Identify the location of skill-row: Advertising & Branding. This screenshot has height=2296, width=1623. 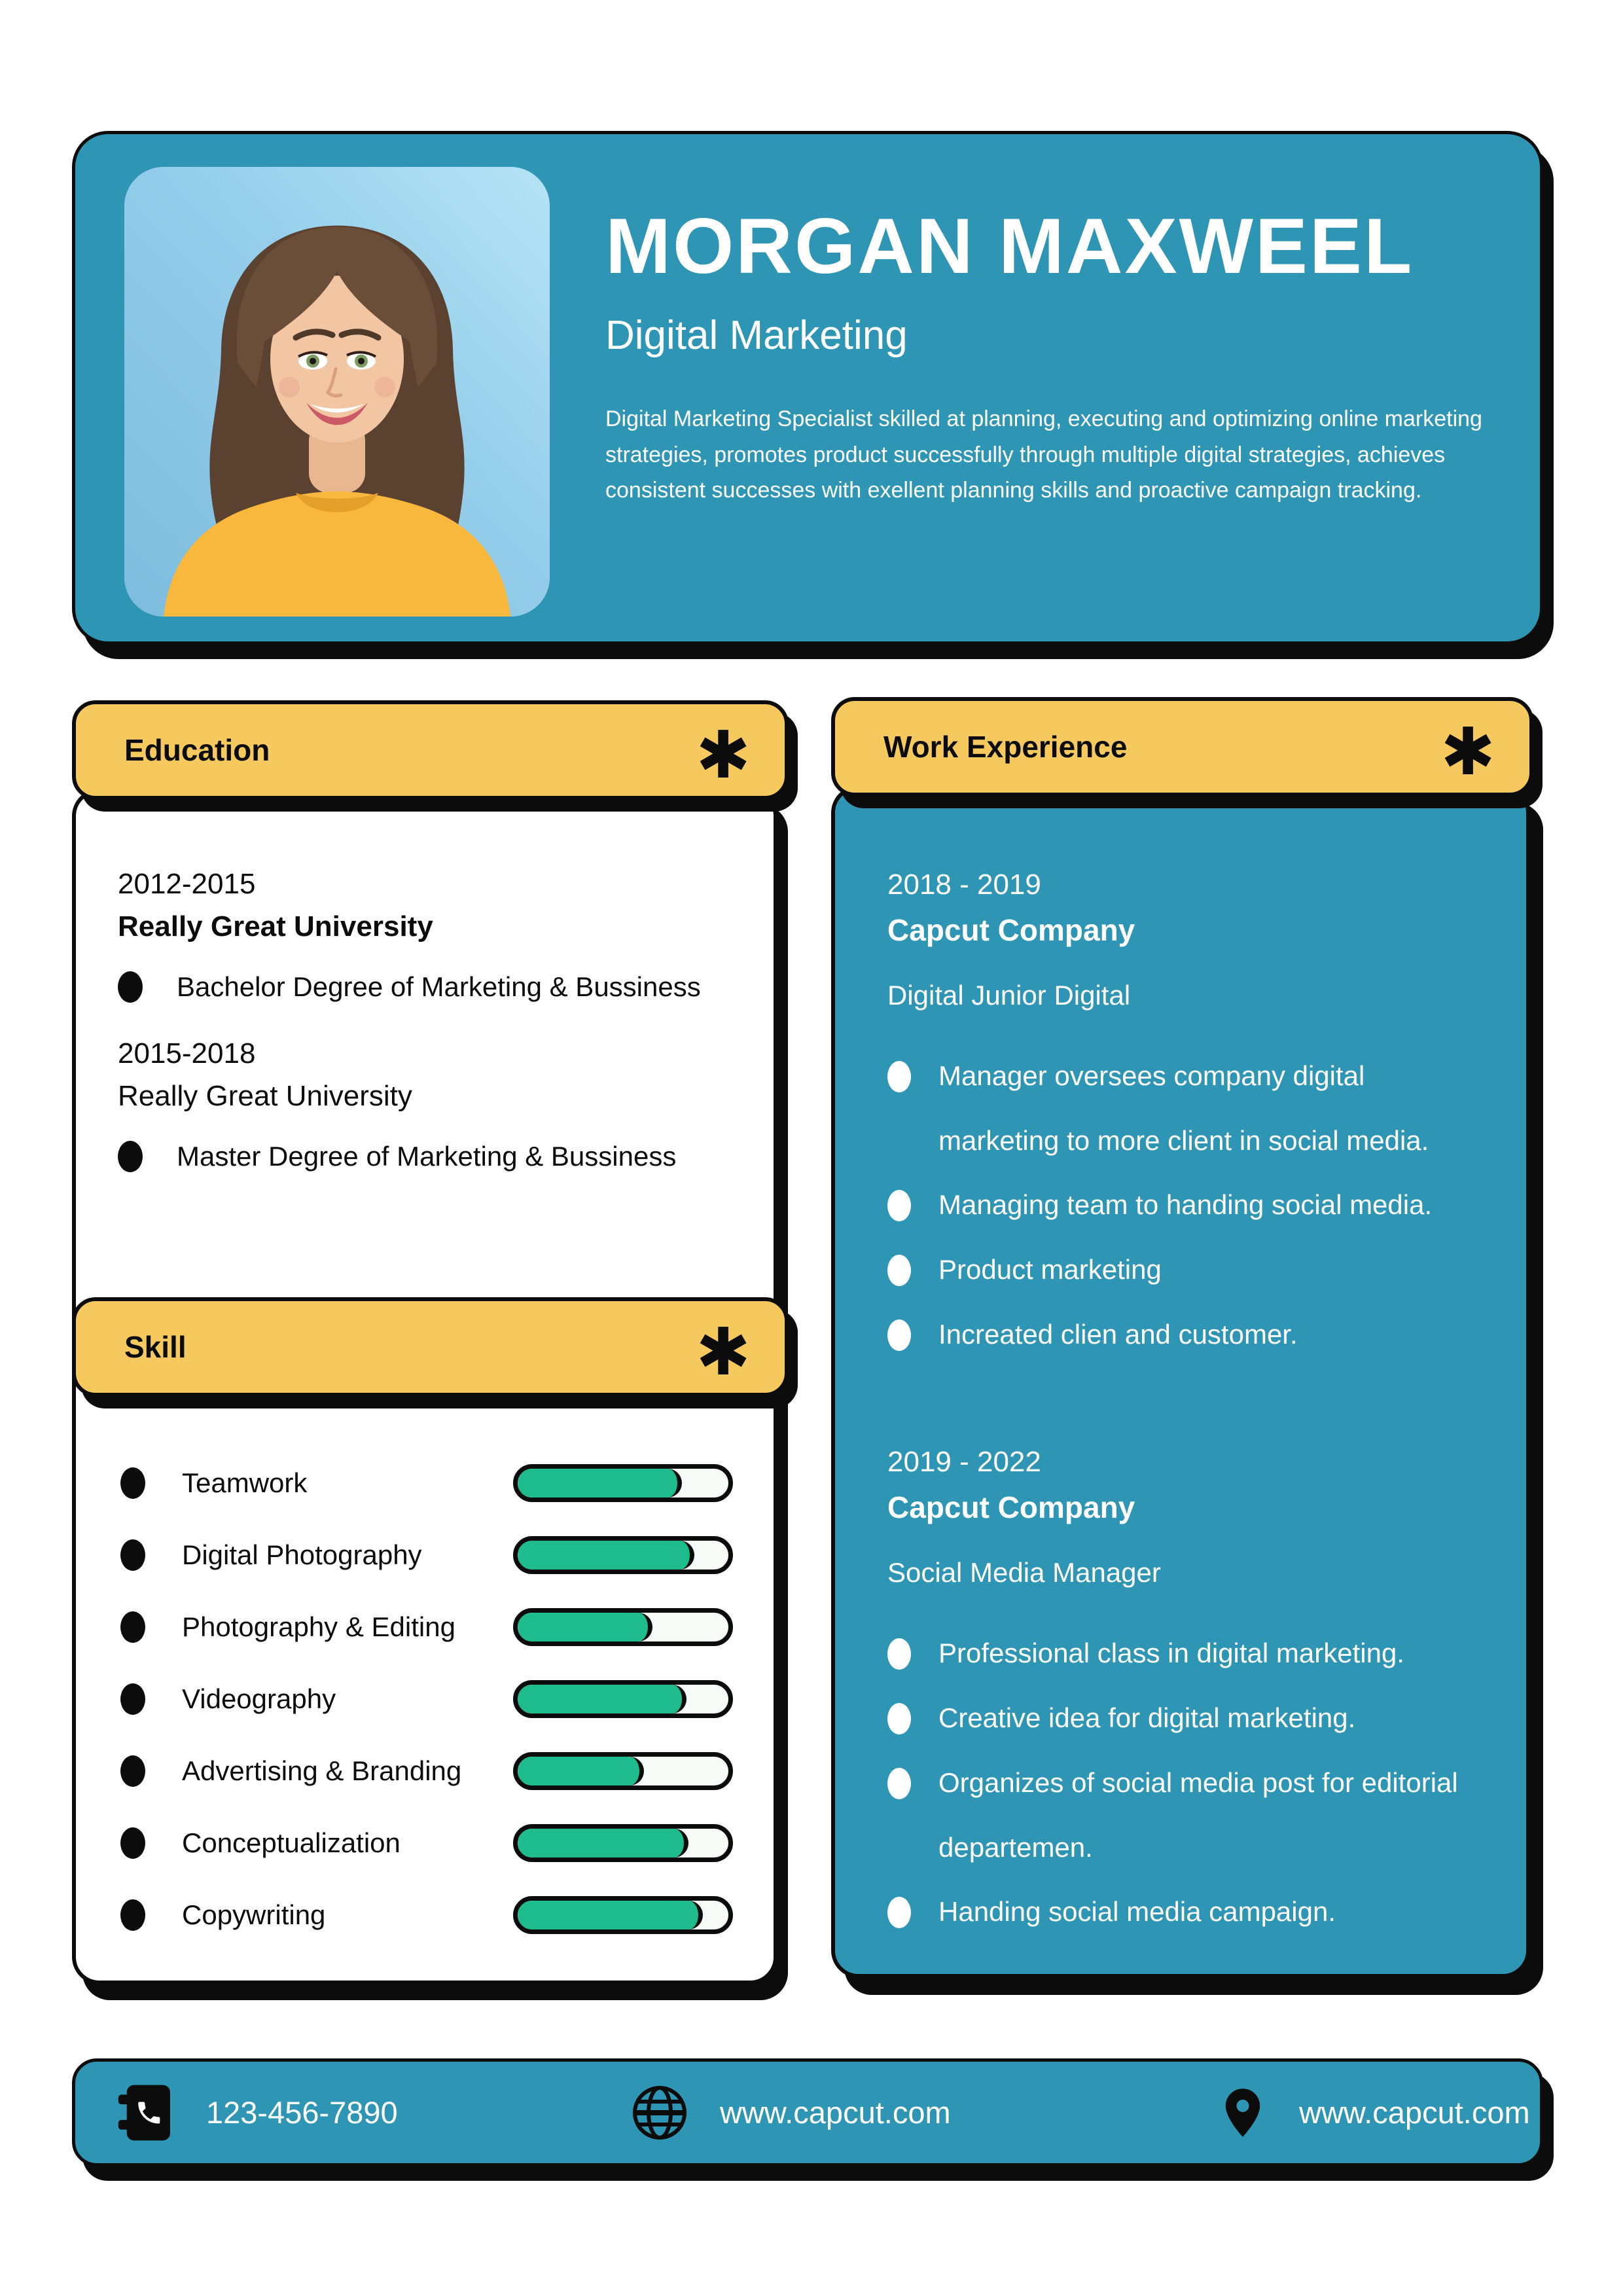
(425, 1771).